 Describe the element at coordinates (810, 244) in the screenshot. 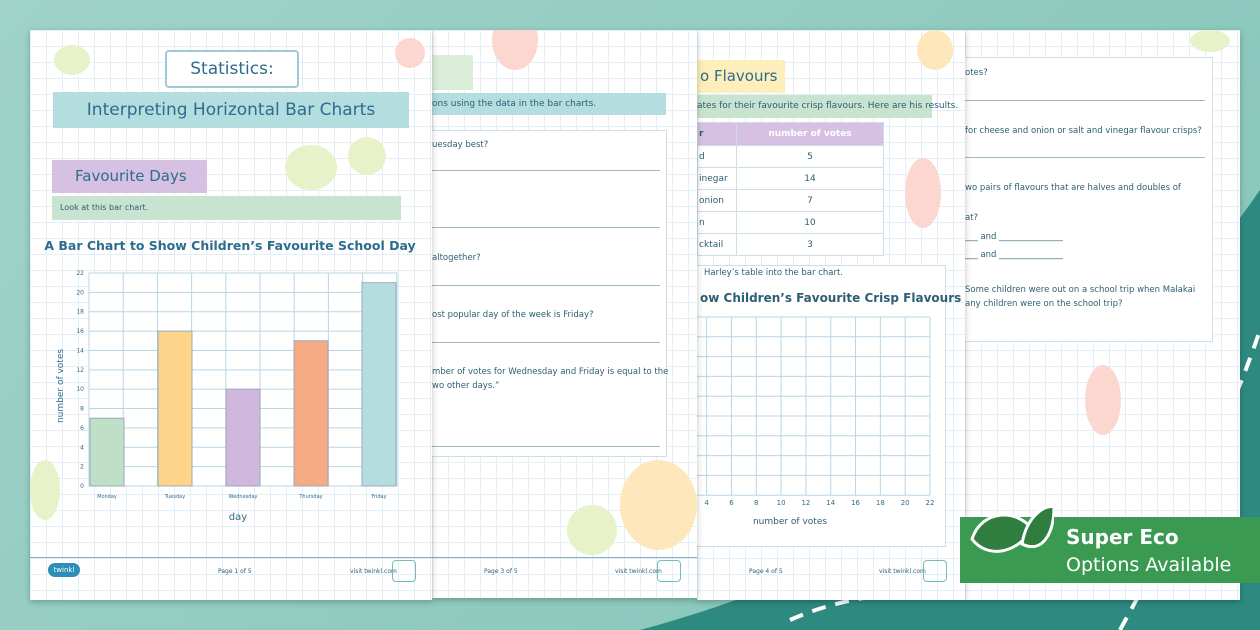

I see `table-cell: 3` at that location.